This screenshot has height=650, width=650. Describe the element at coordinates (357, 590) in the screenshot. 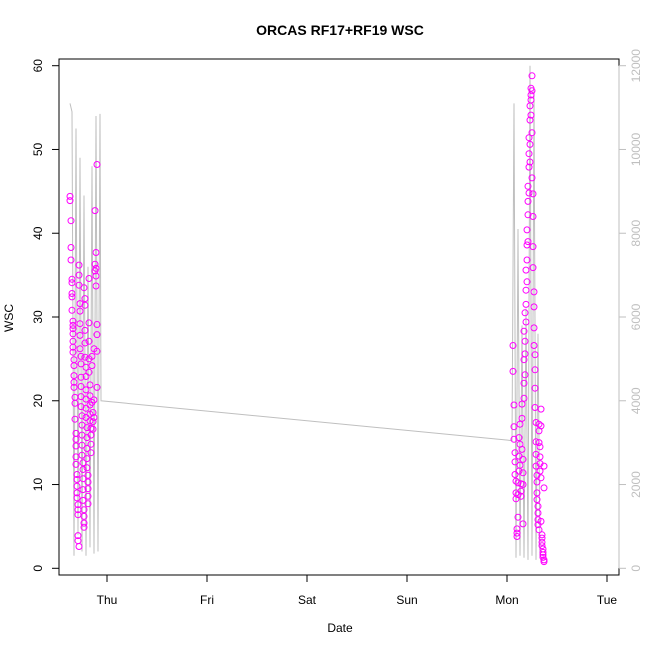

I see `x-axis: Thu Fri Sat Sun Mon Tue` at that location.